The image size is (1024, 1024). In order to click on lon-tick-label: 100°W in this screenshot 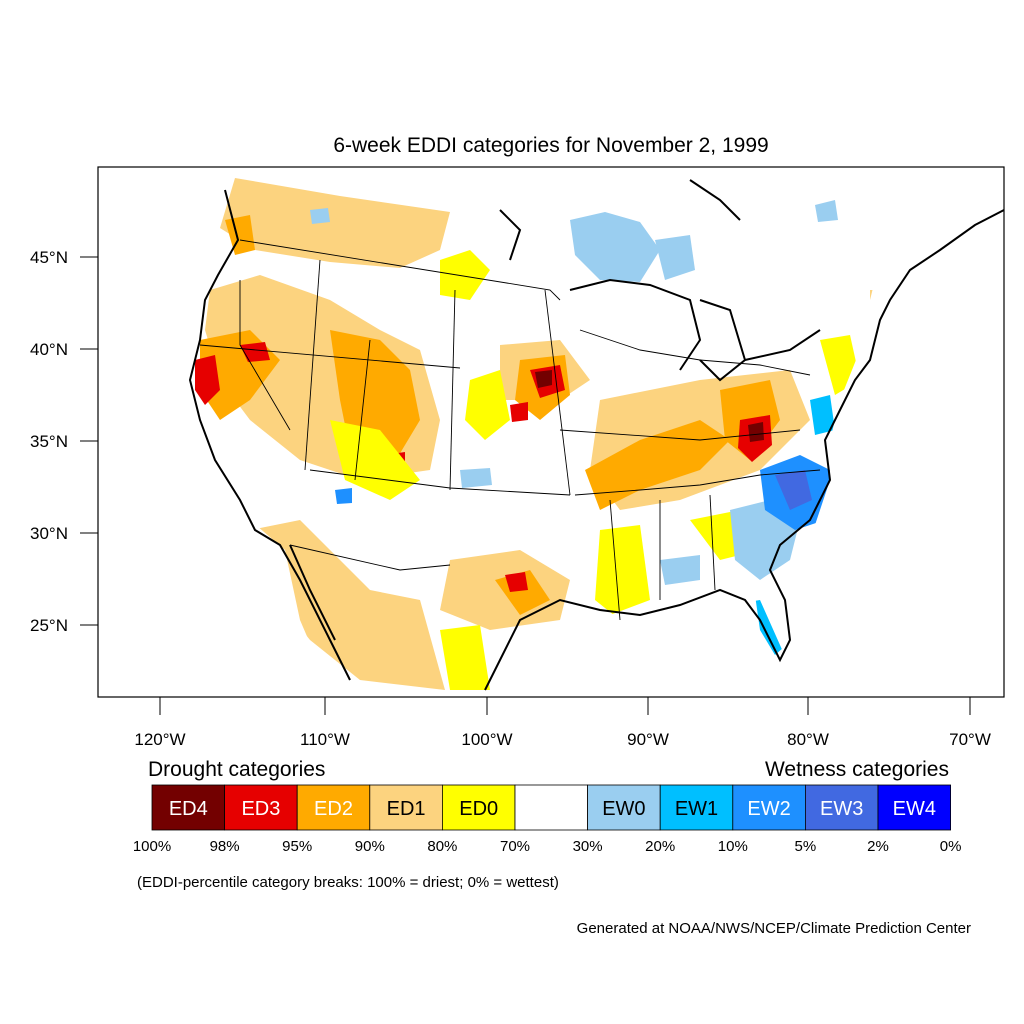, I will do `click(486, 739)`.